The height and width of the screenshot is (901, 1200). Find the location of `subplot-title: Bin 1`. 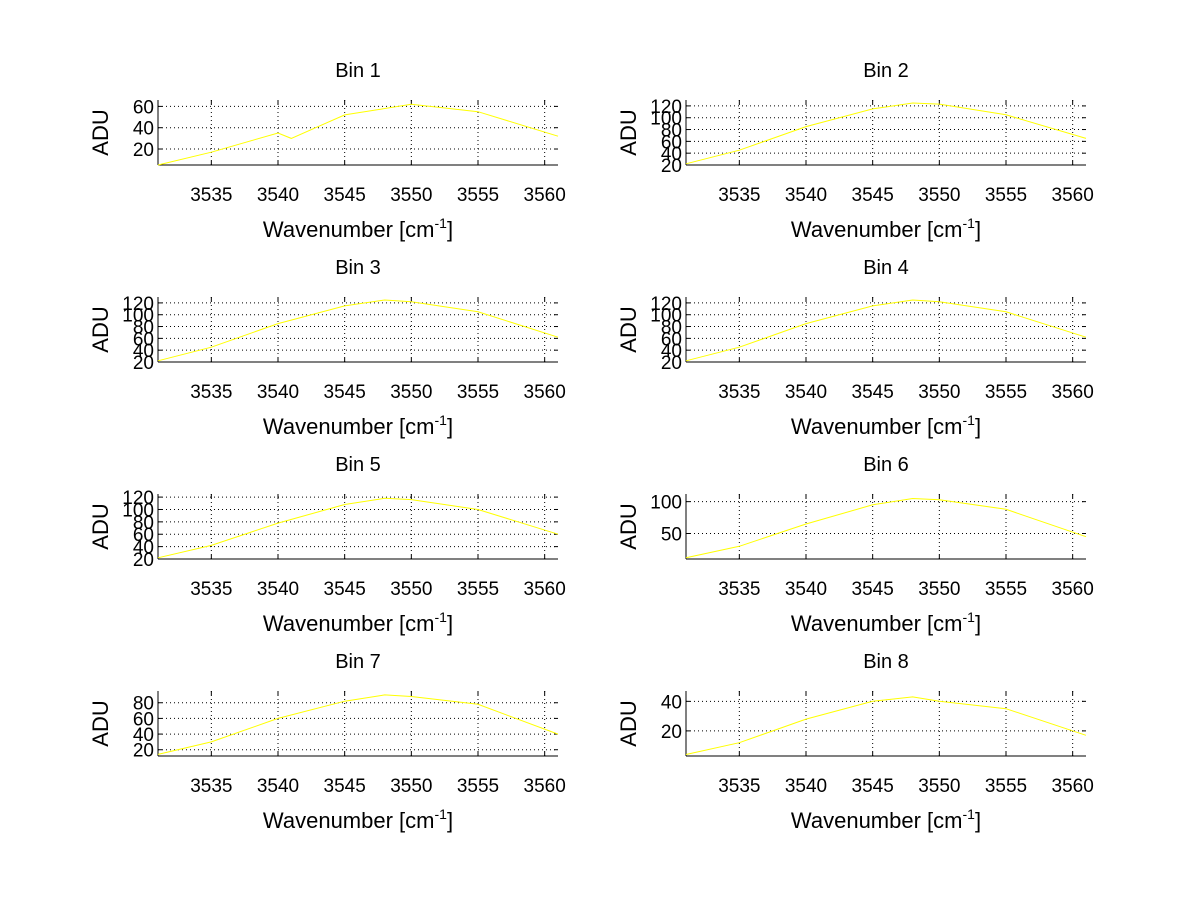

subplot-title: Bin 1 is located at coordinates (358, 71).